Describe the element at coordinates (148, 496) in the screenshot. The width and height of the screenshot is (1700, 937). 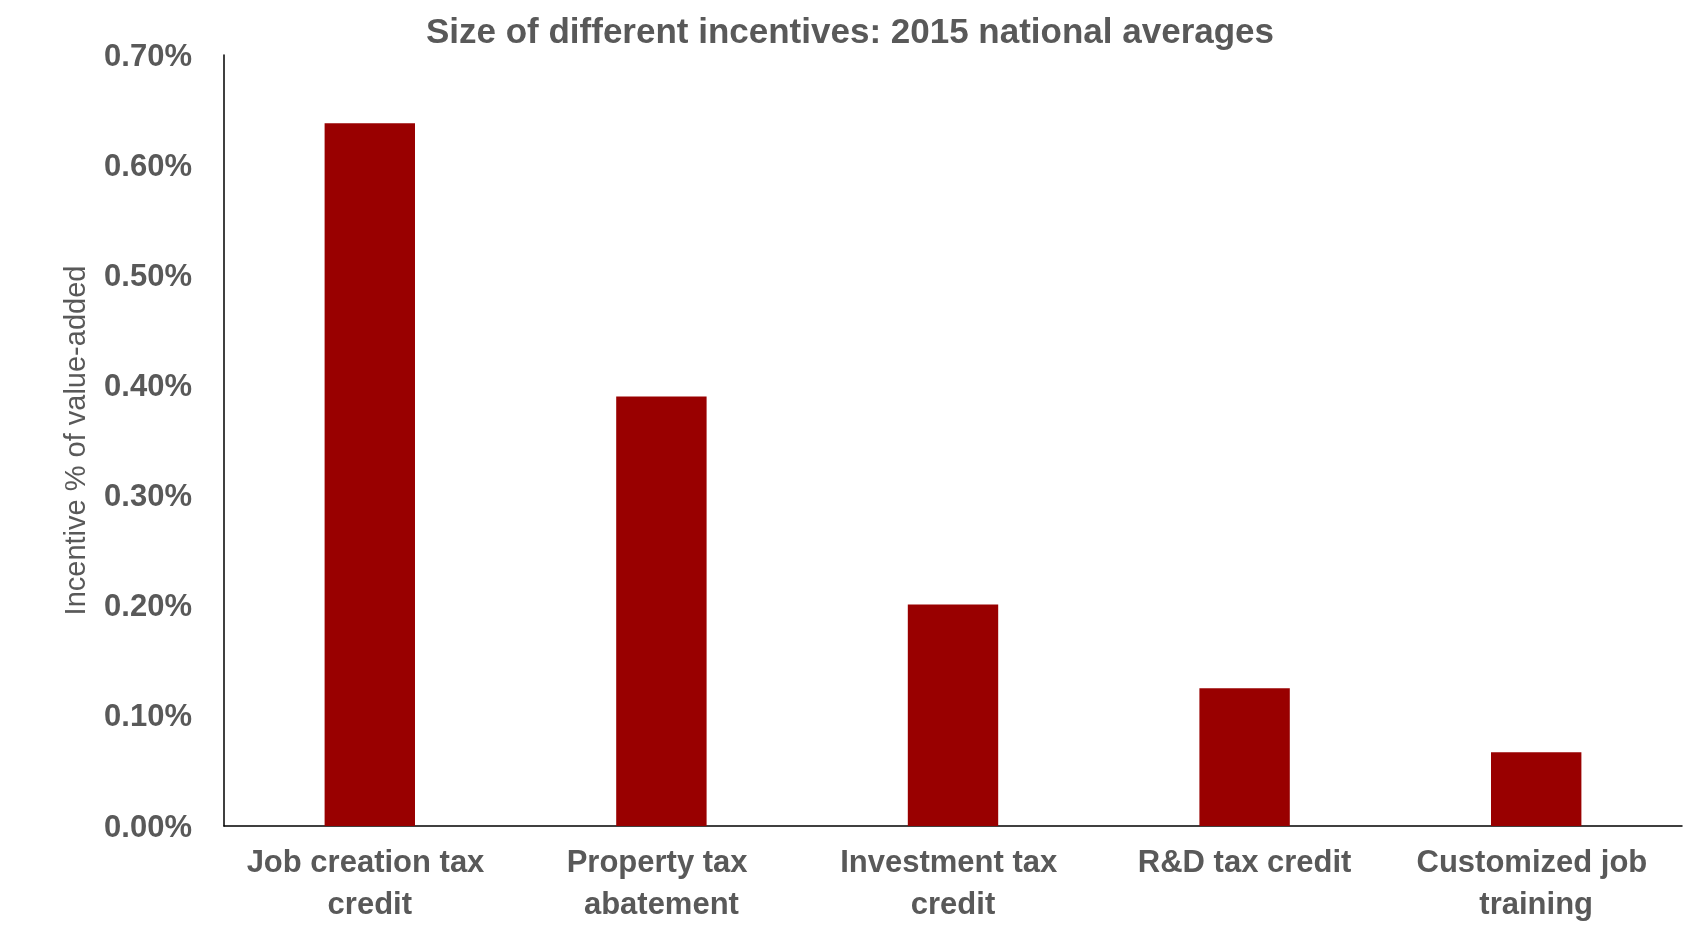
I see `y-tick-label: 0.30%` at that location.